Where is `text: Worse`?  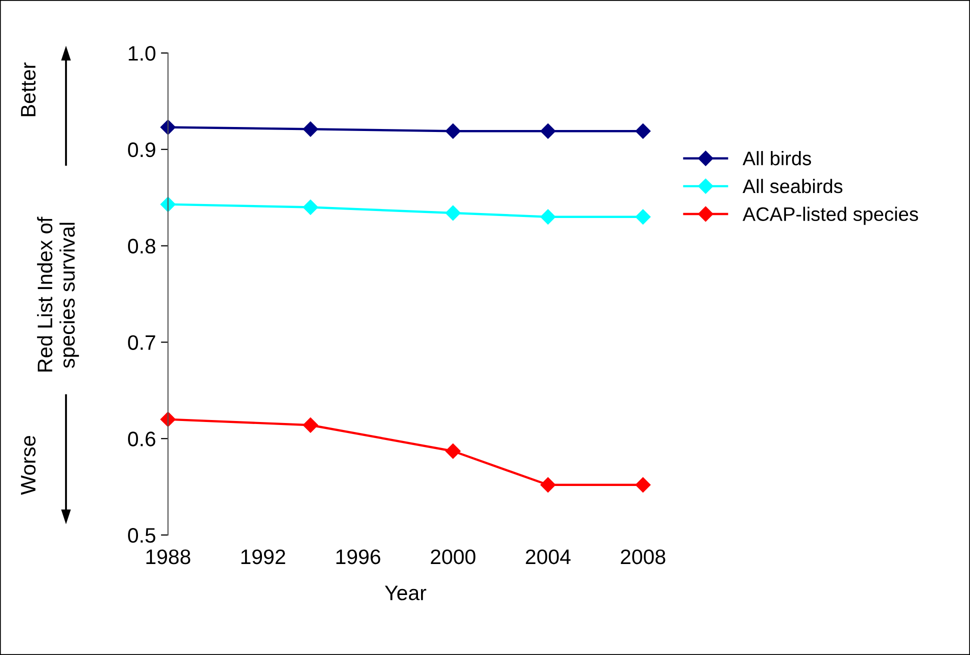
text: Worse is located at coordinates (28, 465).